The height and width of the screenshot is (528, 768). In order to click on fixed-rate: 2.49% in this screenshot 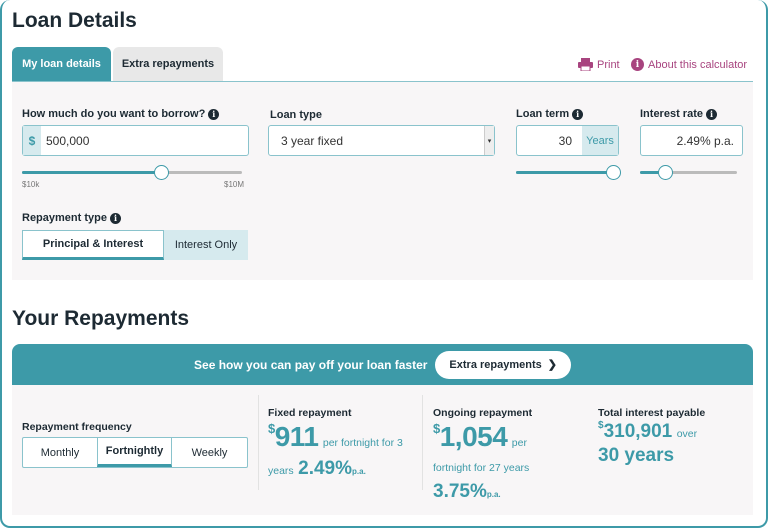, I will do `click(325, 468)`.